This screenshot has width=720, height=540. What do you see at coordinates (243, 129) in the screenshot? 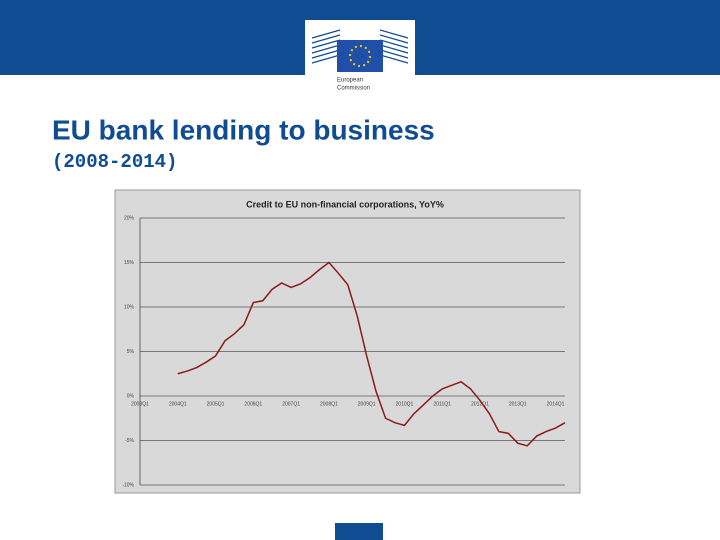
I see `slide-title: EU bank lending to business` at bounding box center [243, 129].